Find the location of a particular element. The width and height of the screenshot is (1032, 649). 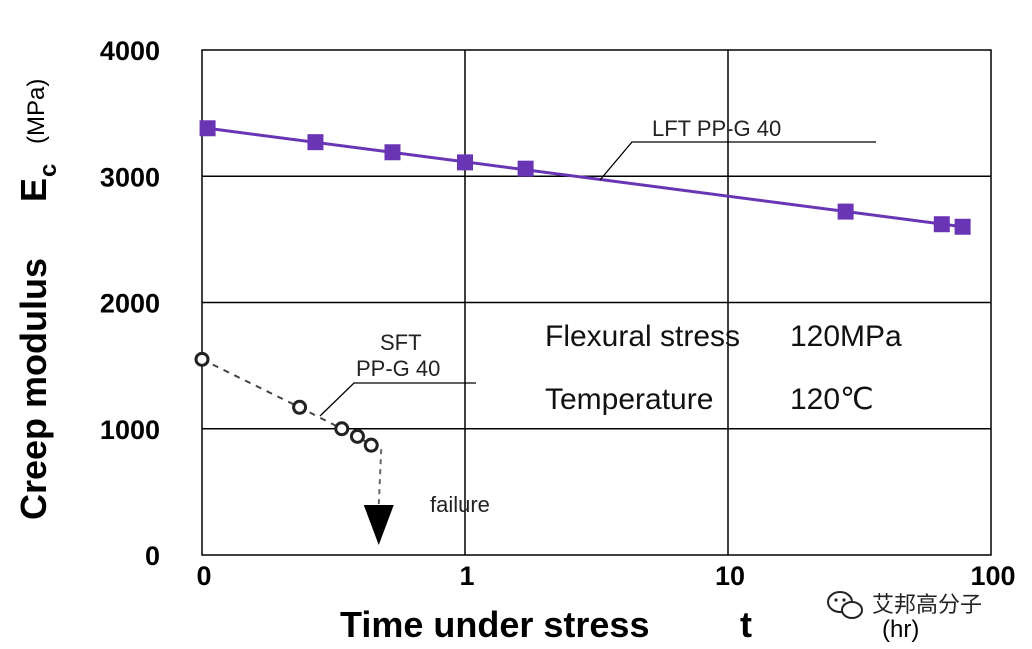

sft-label-group: SFT PP-G 40 is located at coordinates (397, 373).